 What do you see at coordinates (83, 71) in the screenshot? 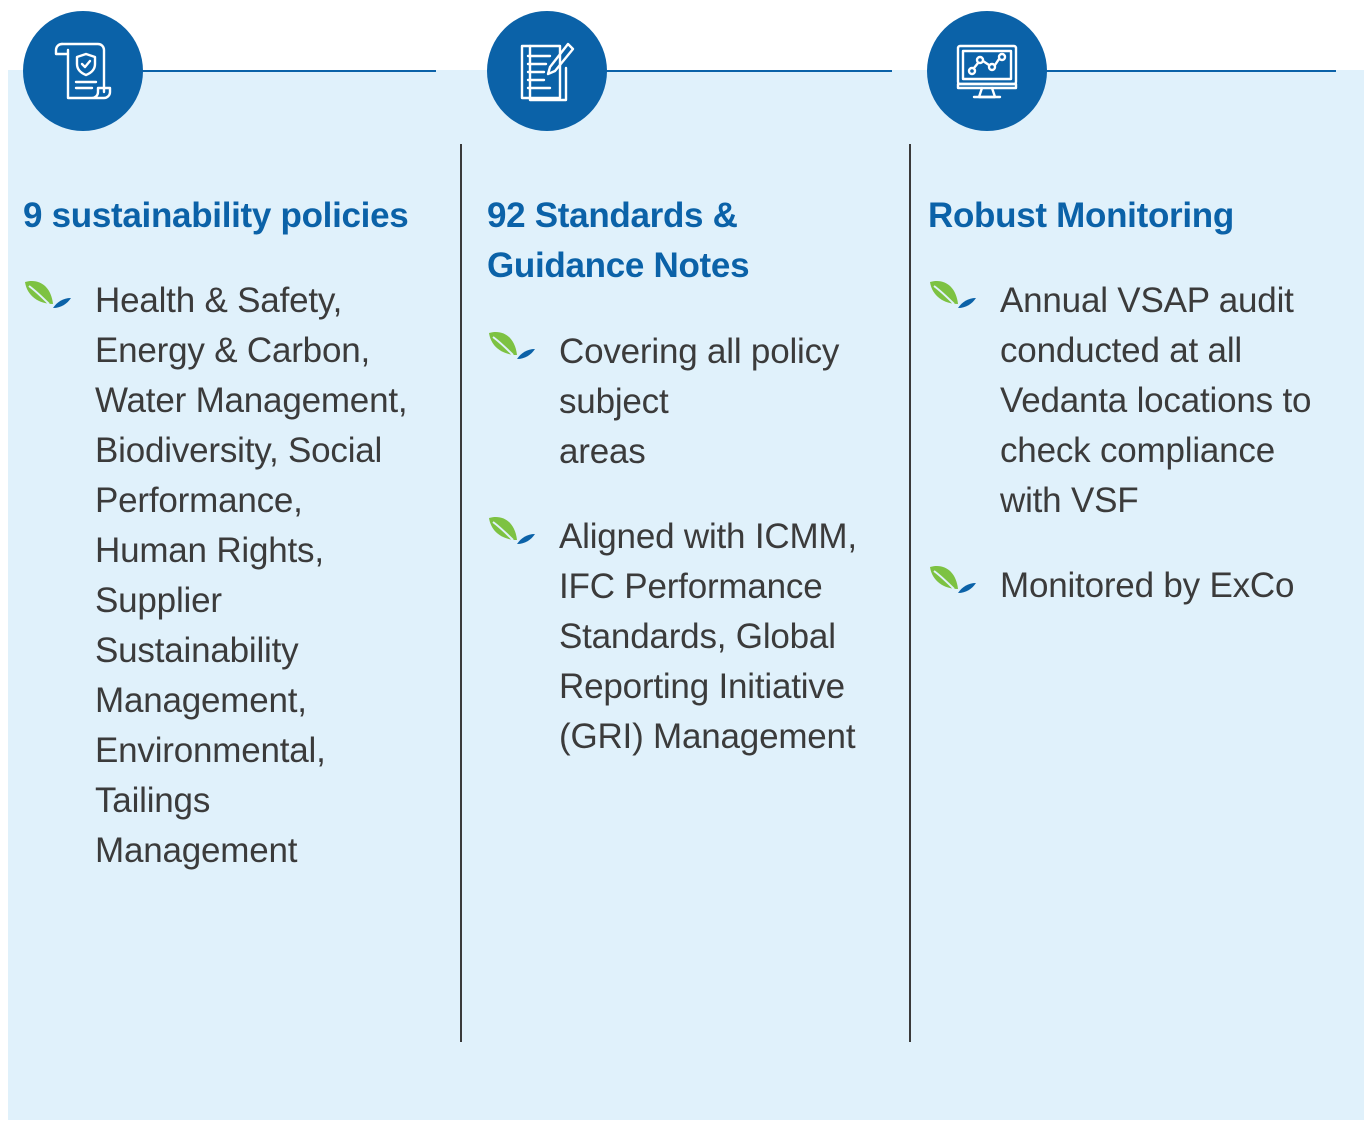
I see `policy-scroll-shield-icon` at bounding box center [83, 71].